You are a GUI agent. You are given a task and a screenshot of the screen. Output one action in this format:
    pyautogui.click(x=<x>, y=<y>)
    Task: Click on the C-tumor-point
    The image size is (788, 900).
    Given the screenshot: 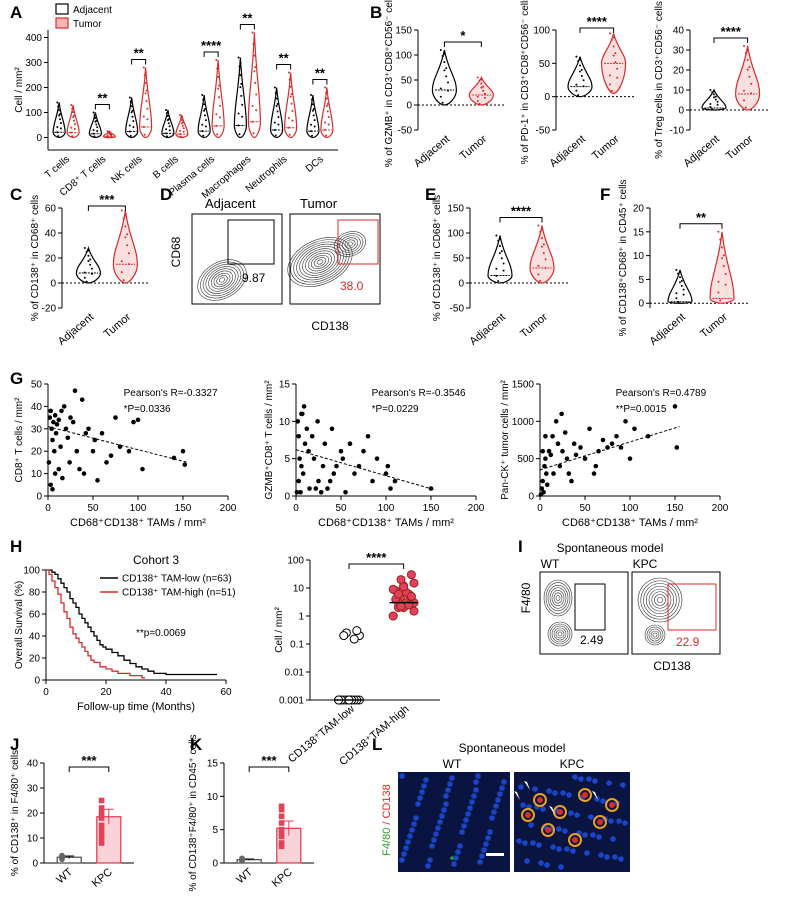 What is the action you would take?
    pyautogui.click(x=123, y=218)
    